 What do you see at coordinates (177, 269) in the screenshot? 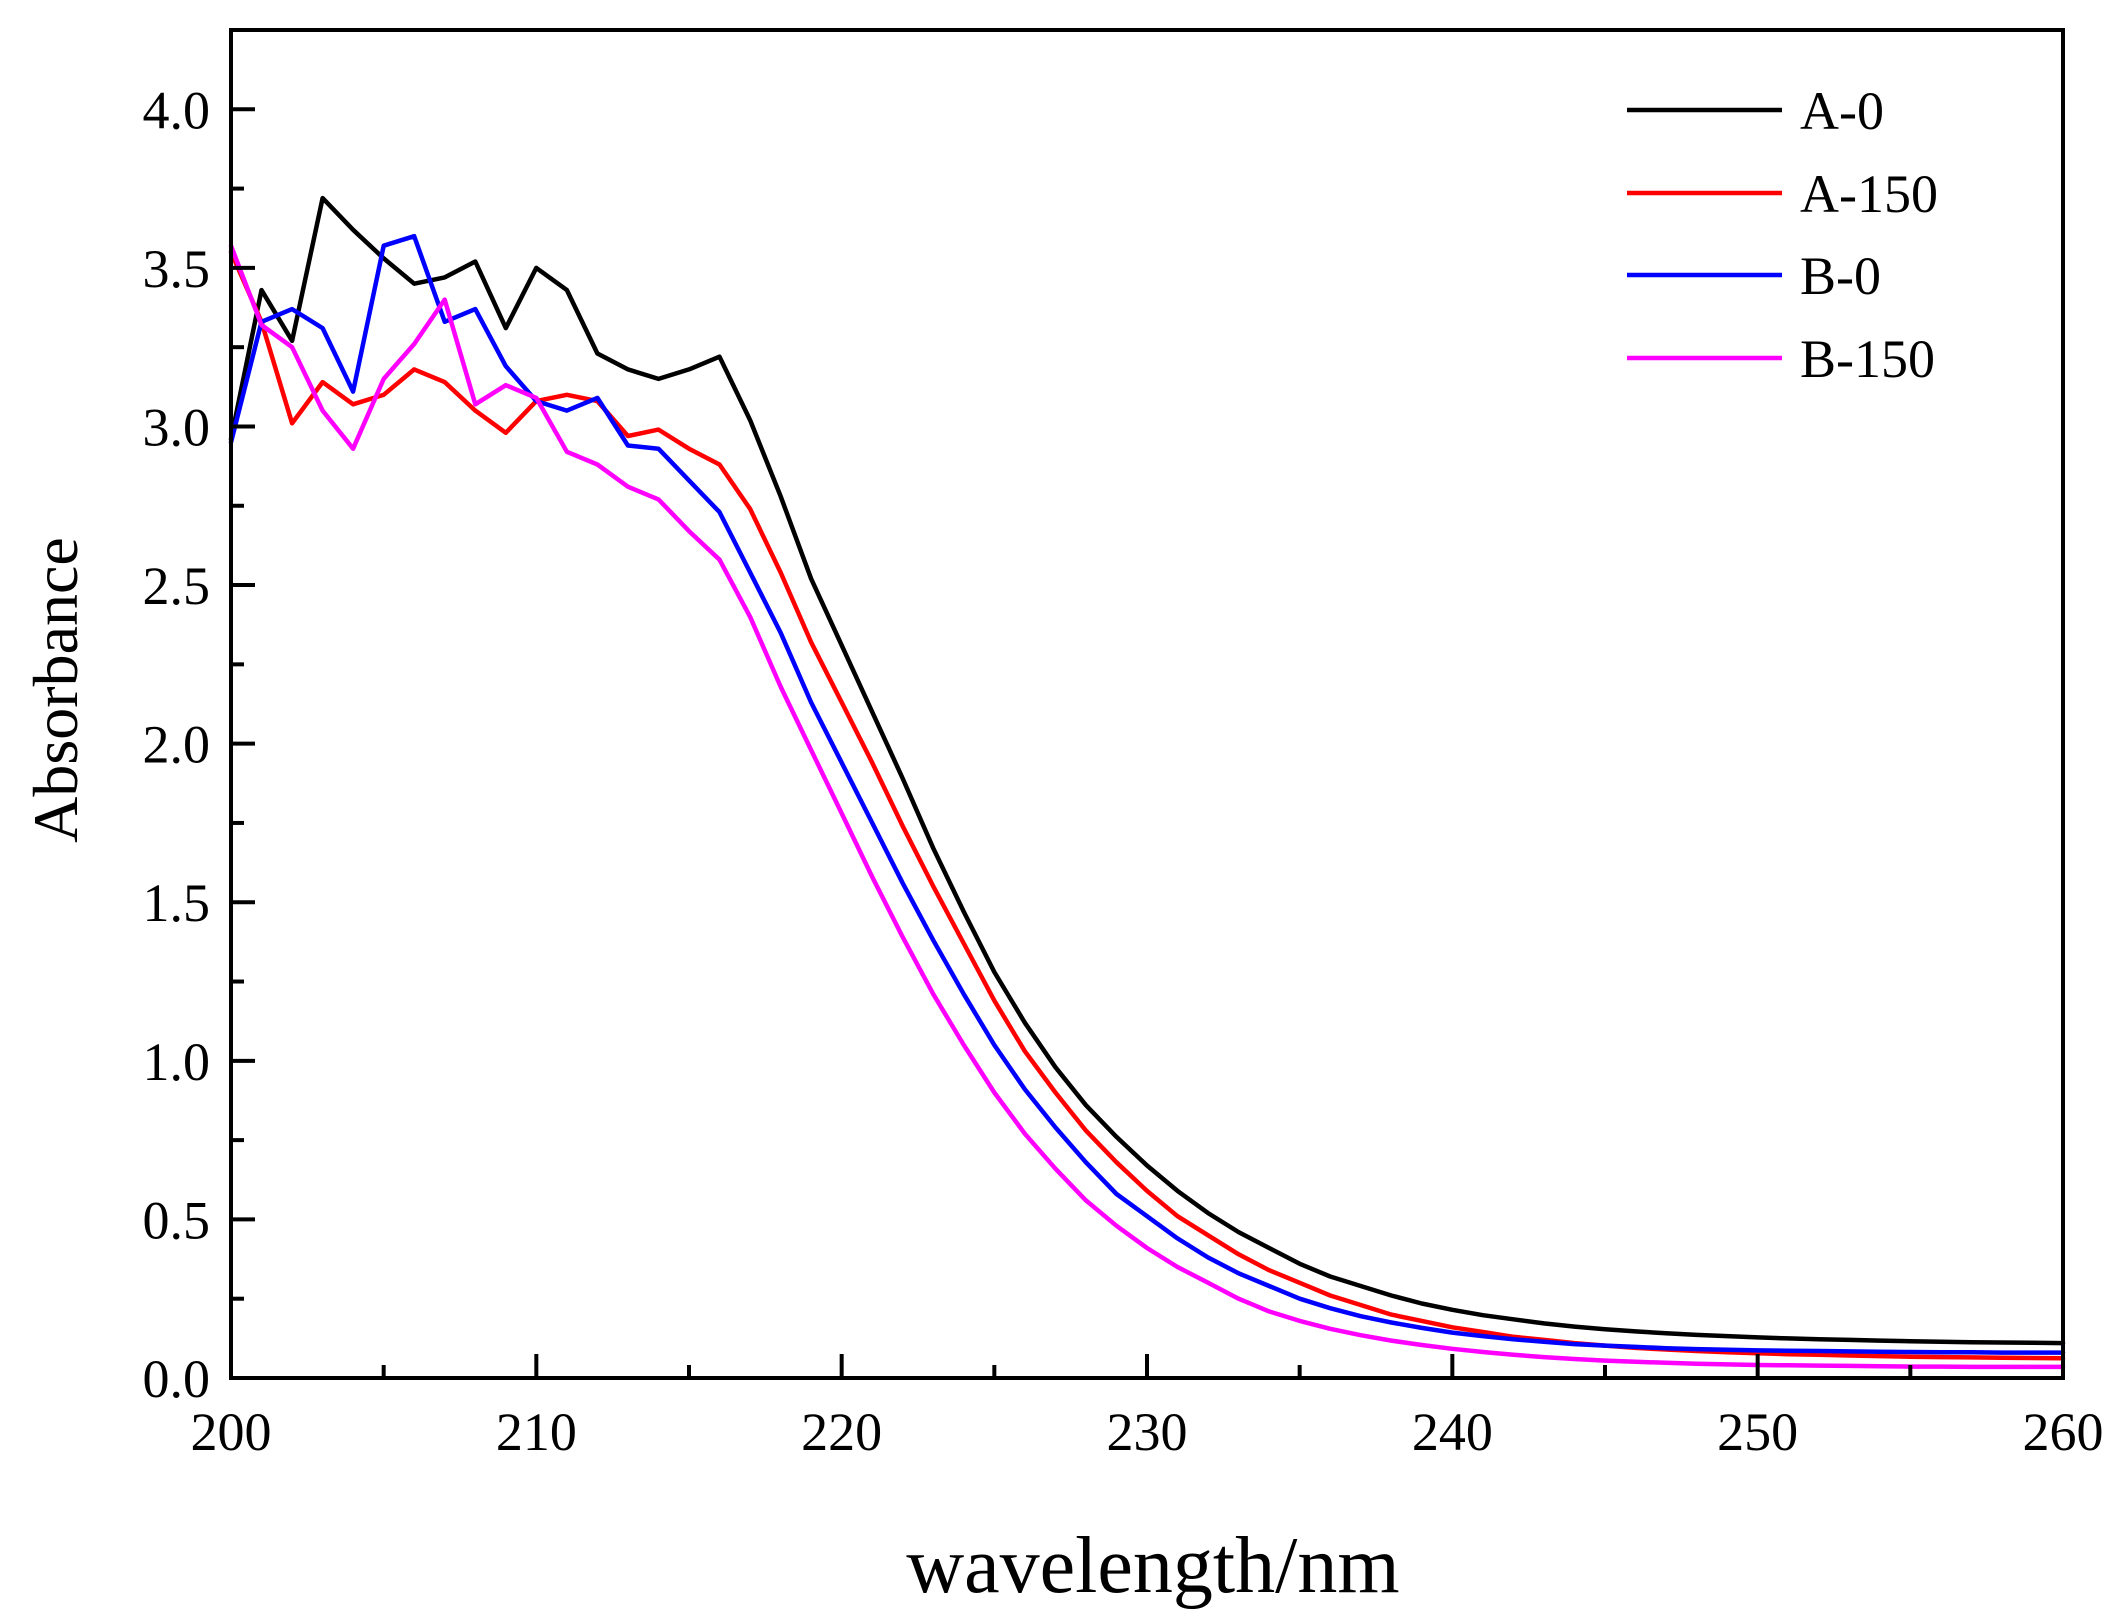
I see `y-tick-label: 3.5` at bounding box center [177, 269].